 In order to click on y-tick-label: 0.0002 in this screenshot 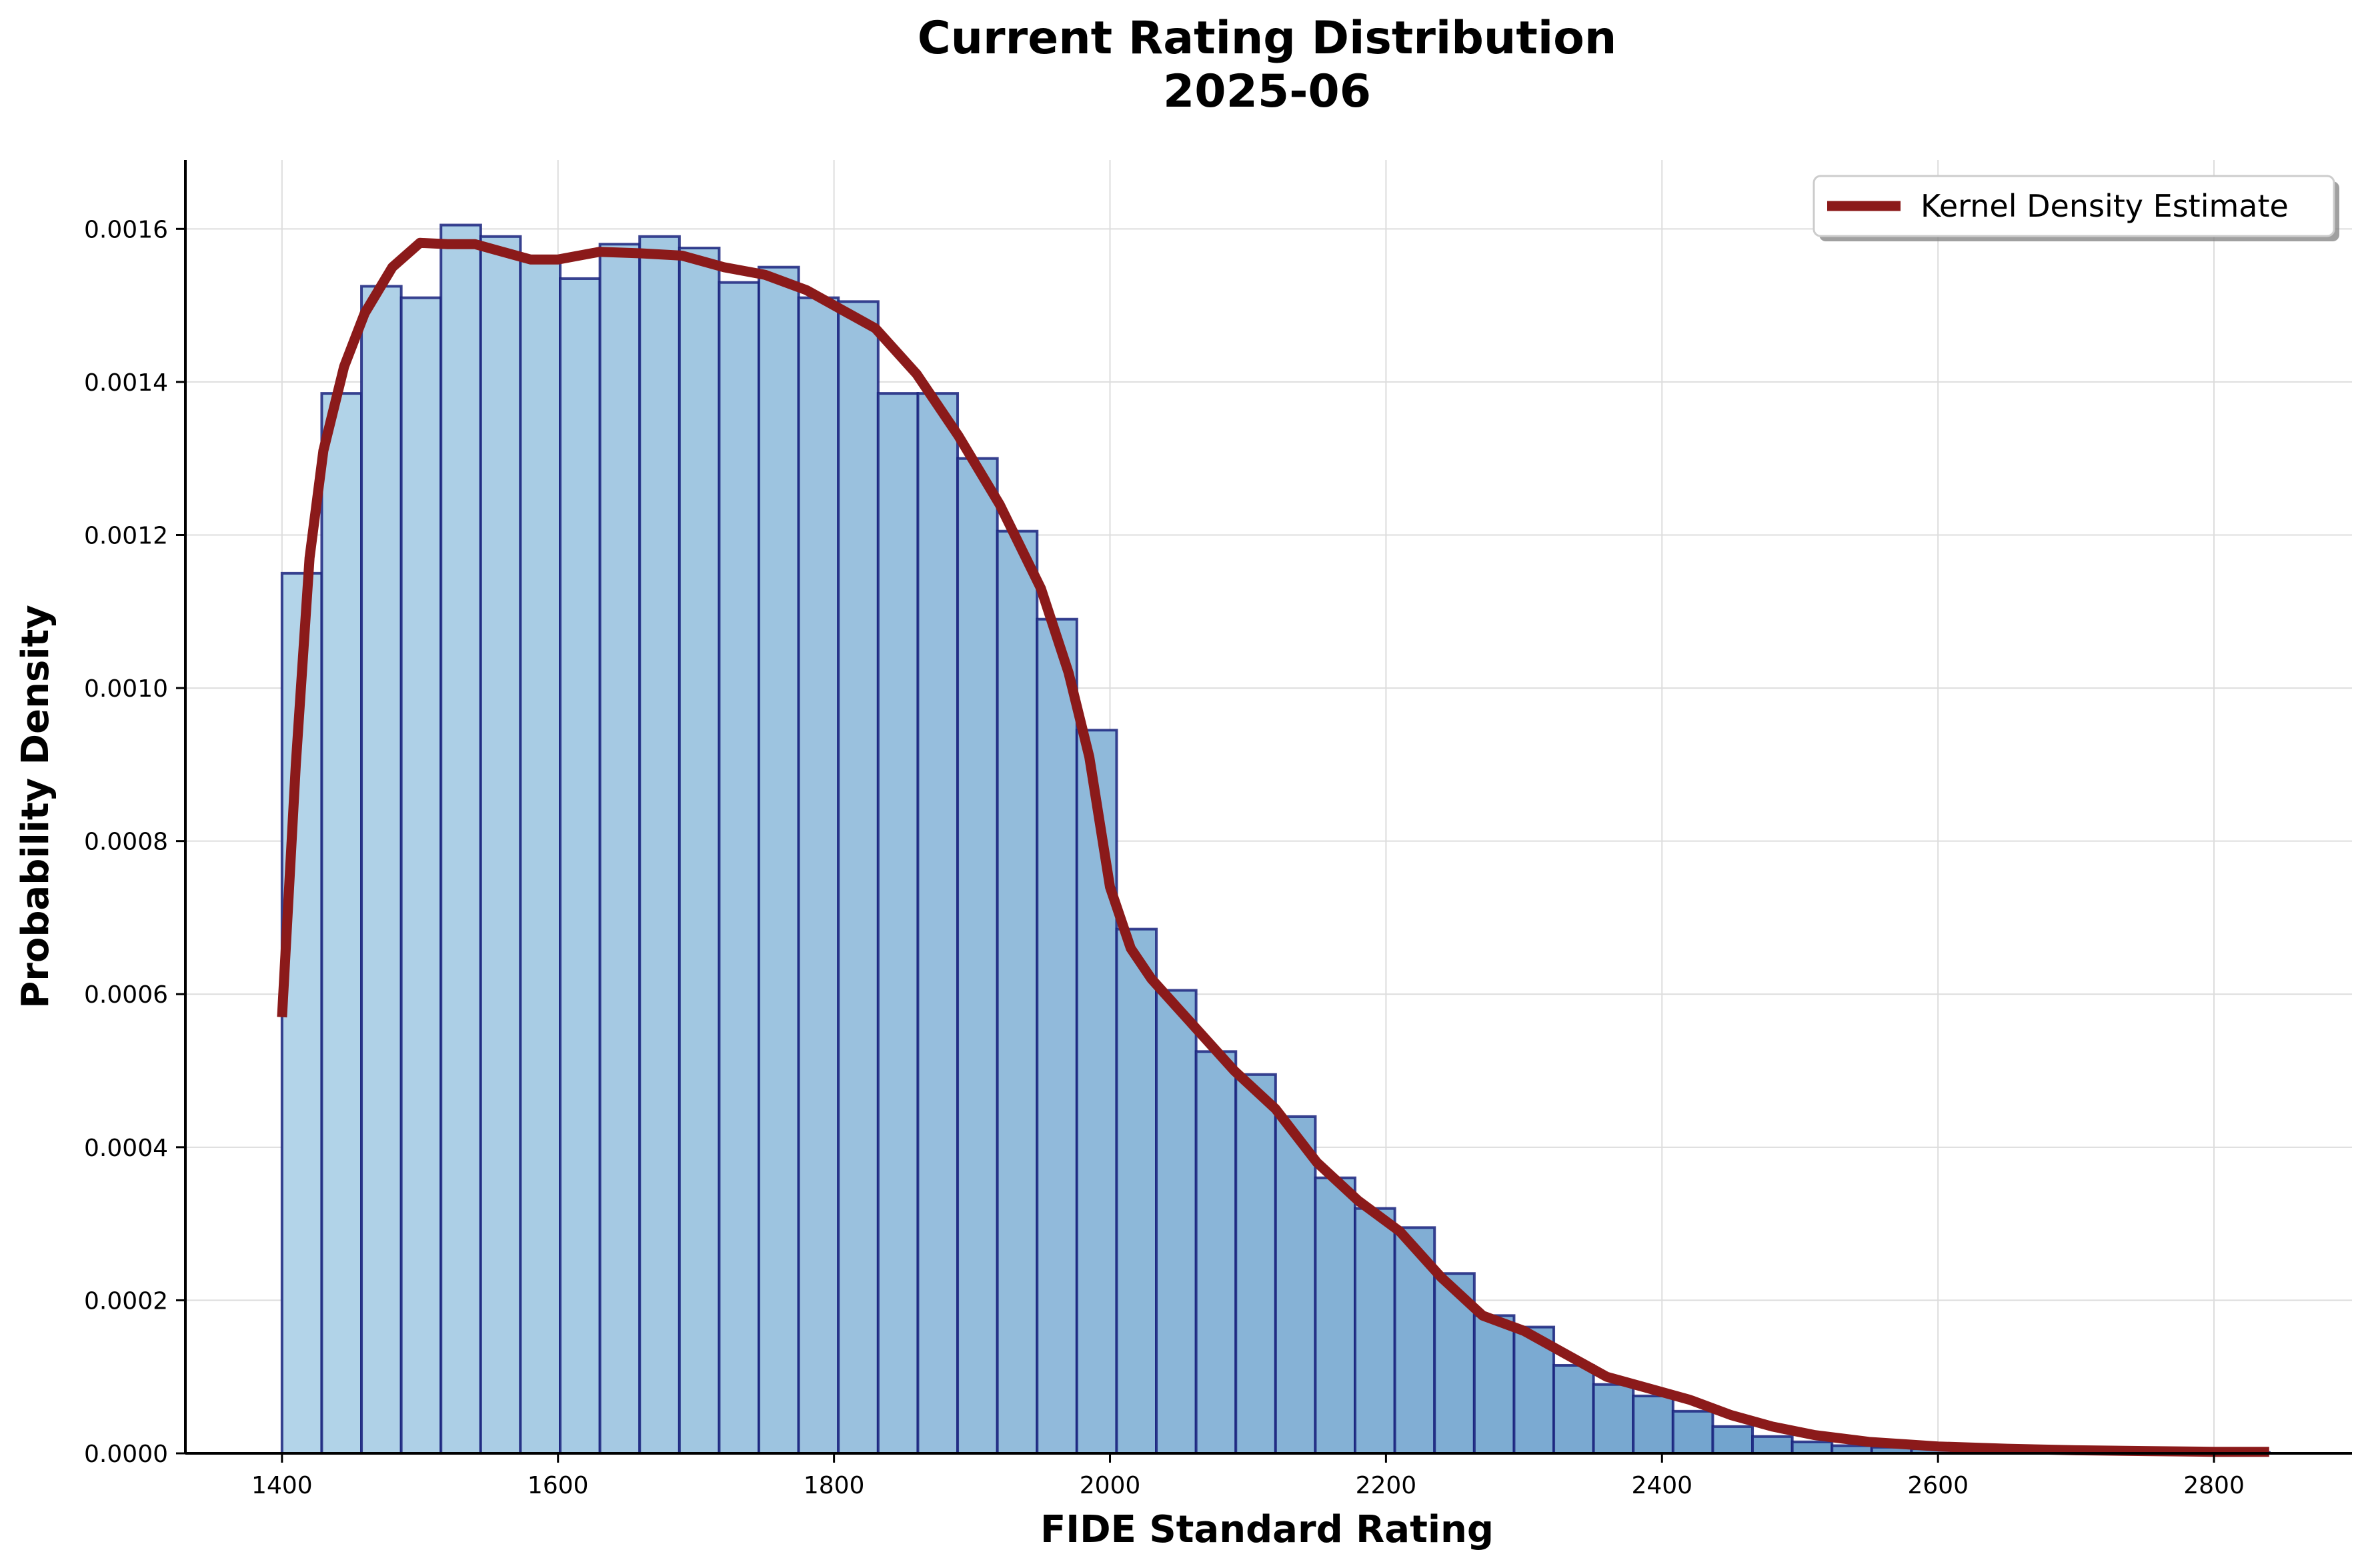, I will do `click(126, 1301)`.